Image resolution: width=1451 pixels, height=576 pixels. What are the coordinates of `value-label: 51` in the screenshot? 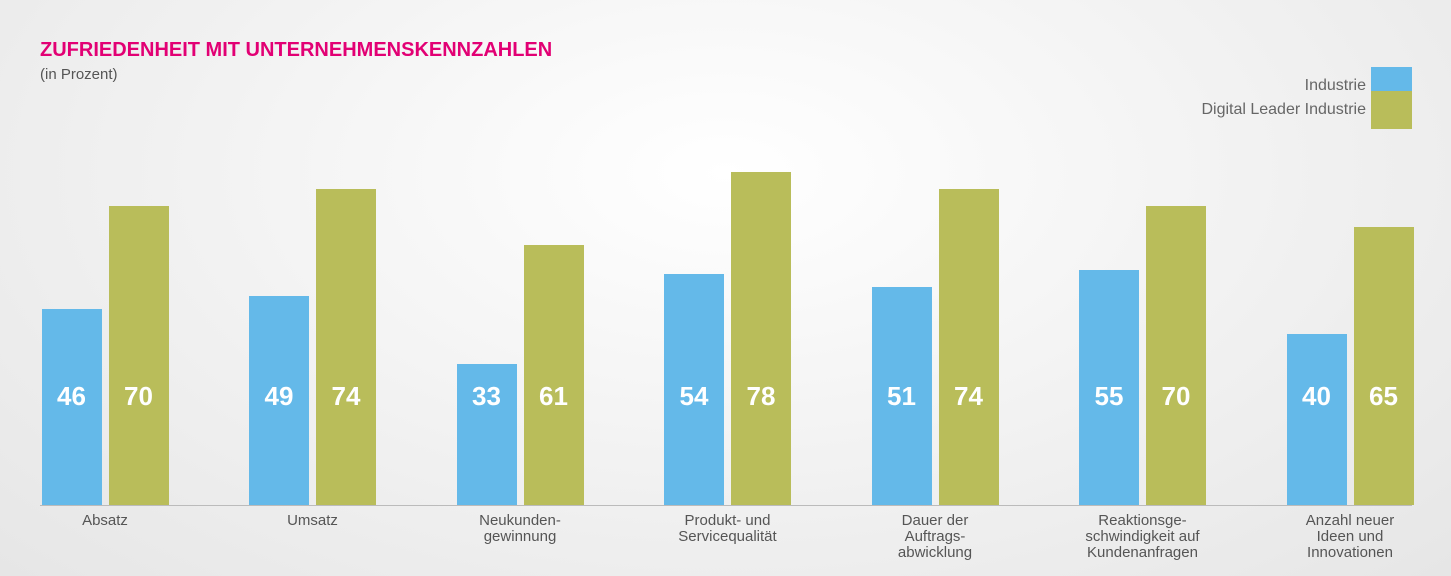 It's located at (901, 396).